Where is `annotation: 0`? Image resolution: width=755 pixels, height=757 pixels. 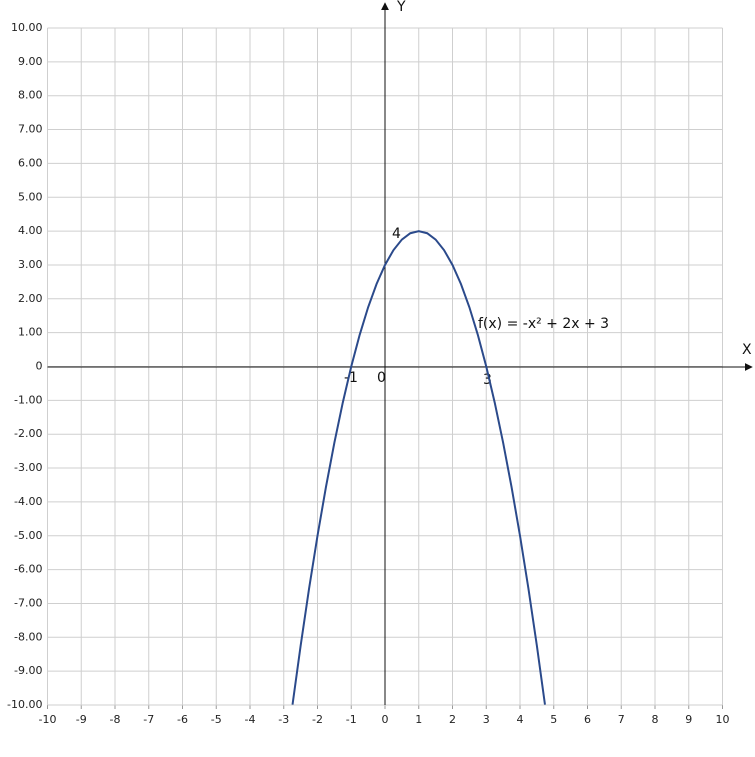
annotation: 0 is located at coordinates (381, 378).